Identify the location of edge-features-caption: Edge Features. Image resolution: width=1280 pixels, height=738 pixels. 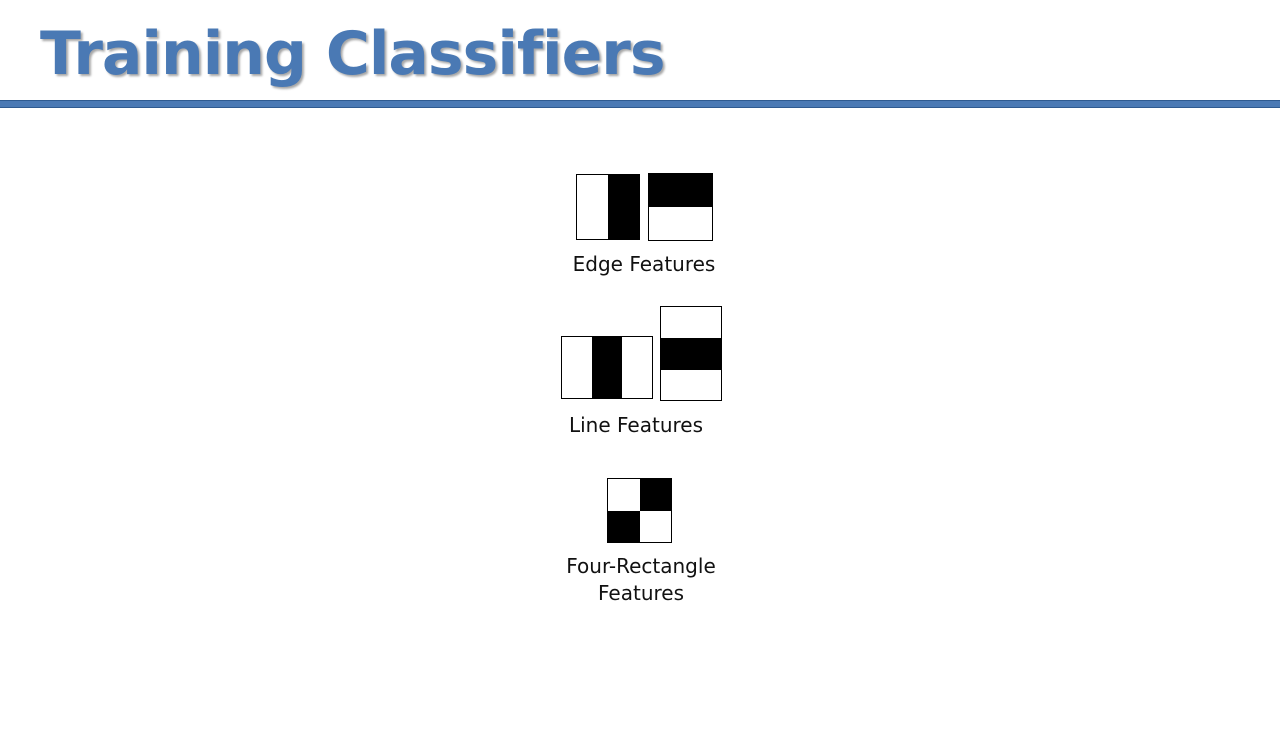
(644, 264).